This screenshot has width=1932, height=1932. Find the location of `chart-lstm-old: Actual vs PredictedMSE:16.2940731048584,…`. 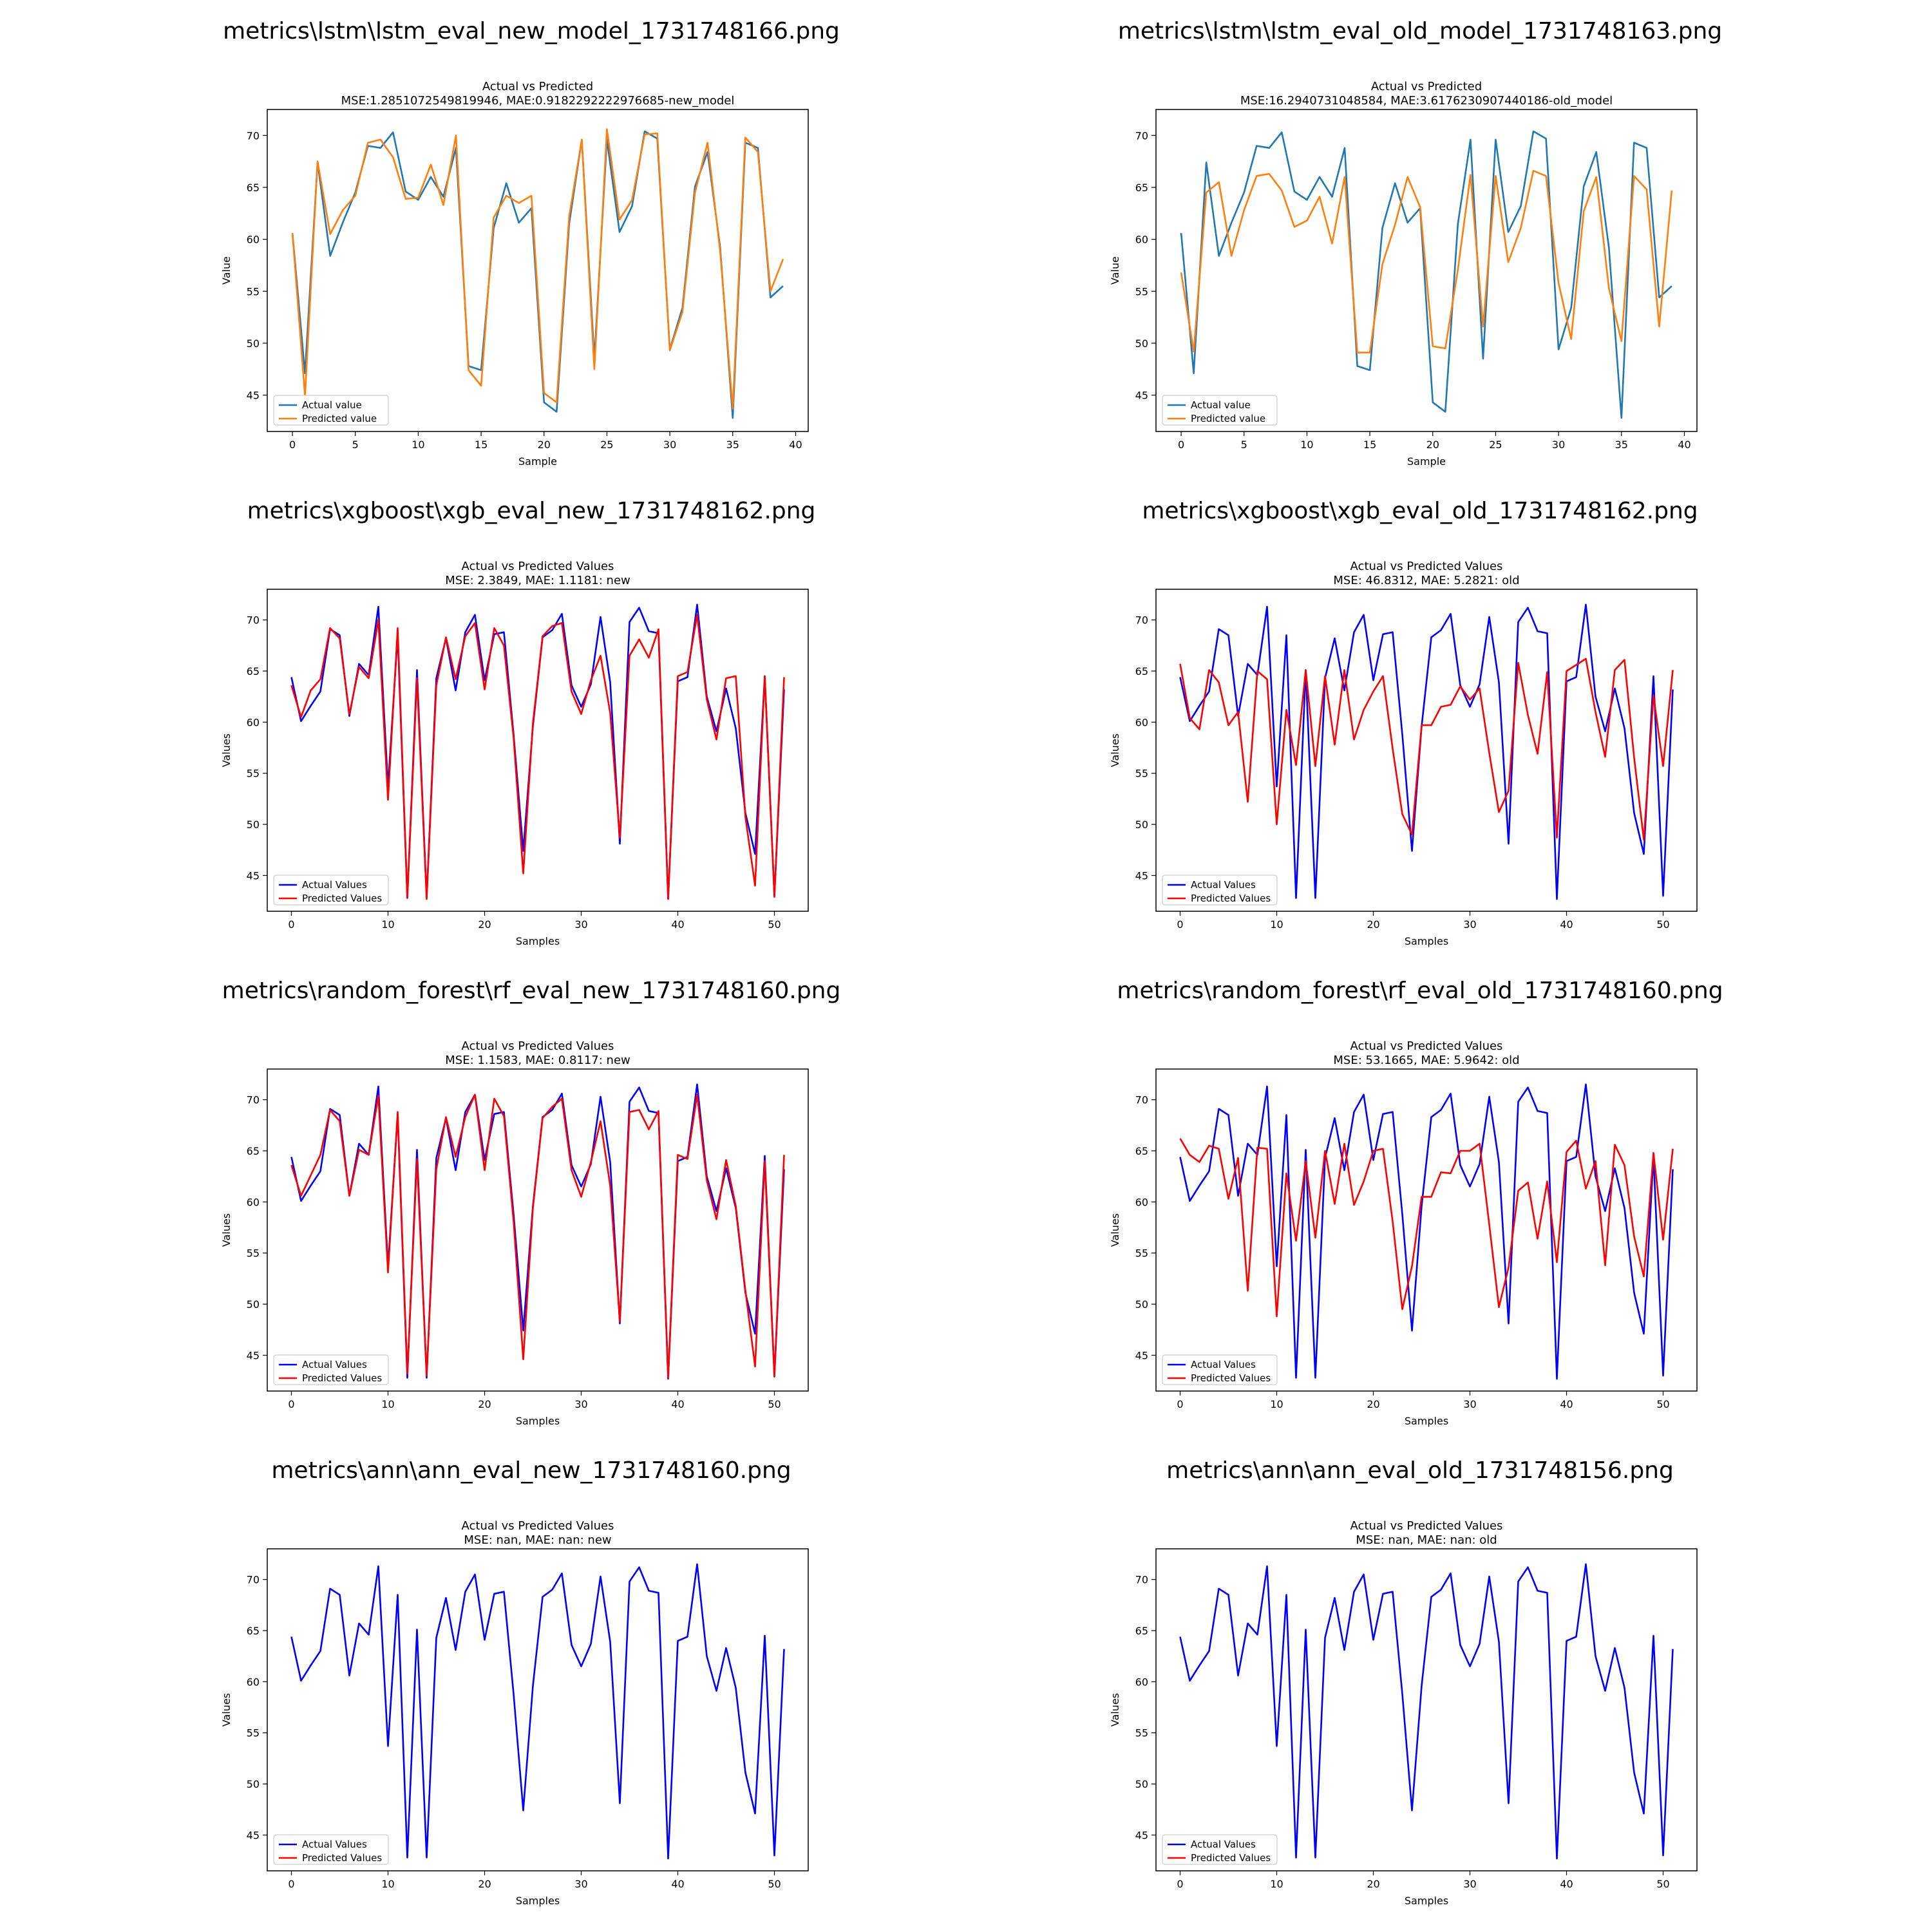

chart-lstm-old: Actual vs PredictedMSE:16.2940731048584,… is located at coordinates (1403, 274).